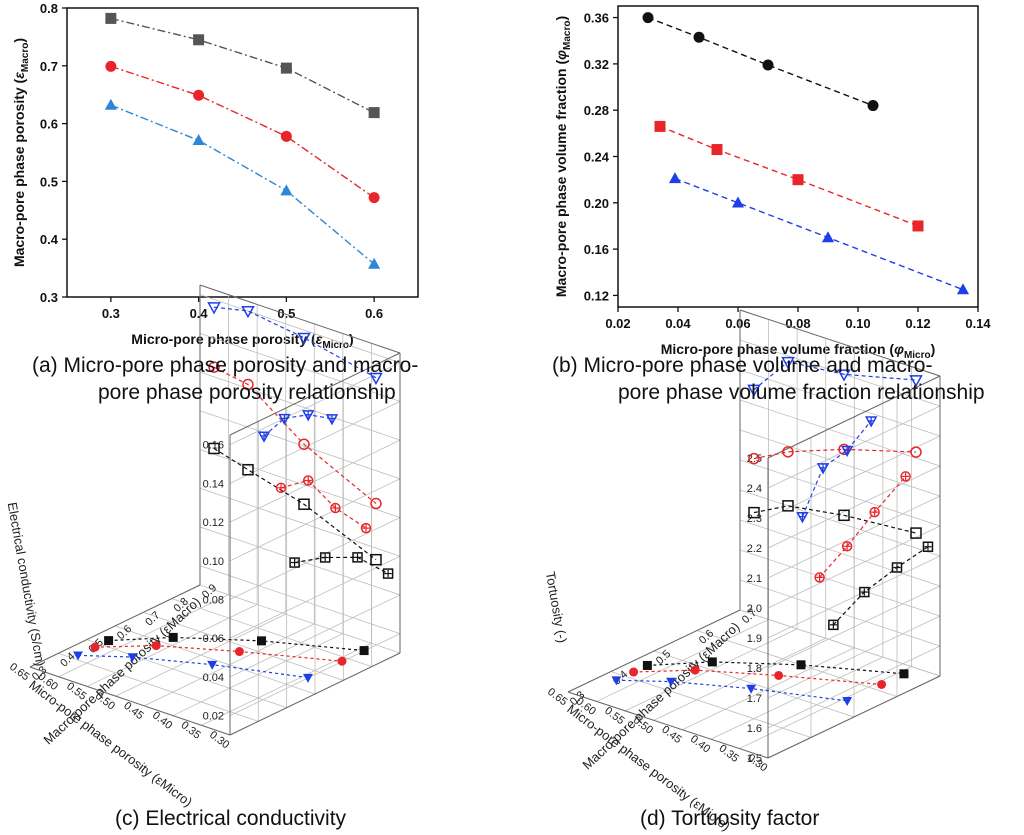  What do you see at coordinates (225, 365) in the screenshot?
I see `caption-a-line1: (a) Micro-pore phase porosity and macro-` at bounding box center [225, 365].